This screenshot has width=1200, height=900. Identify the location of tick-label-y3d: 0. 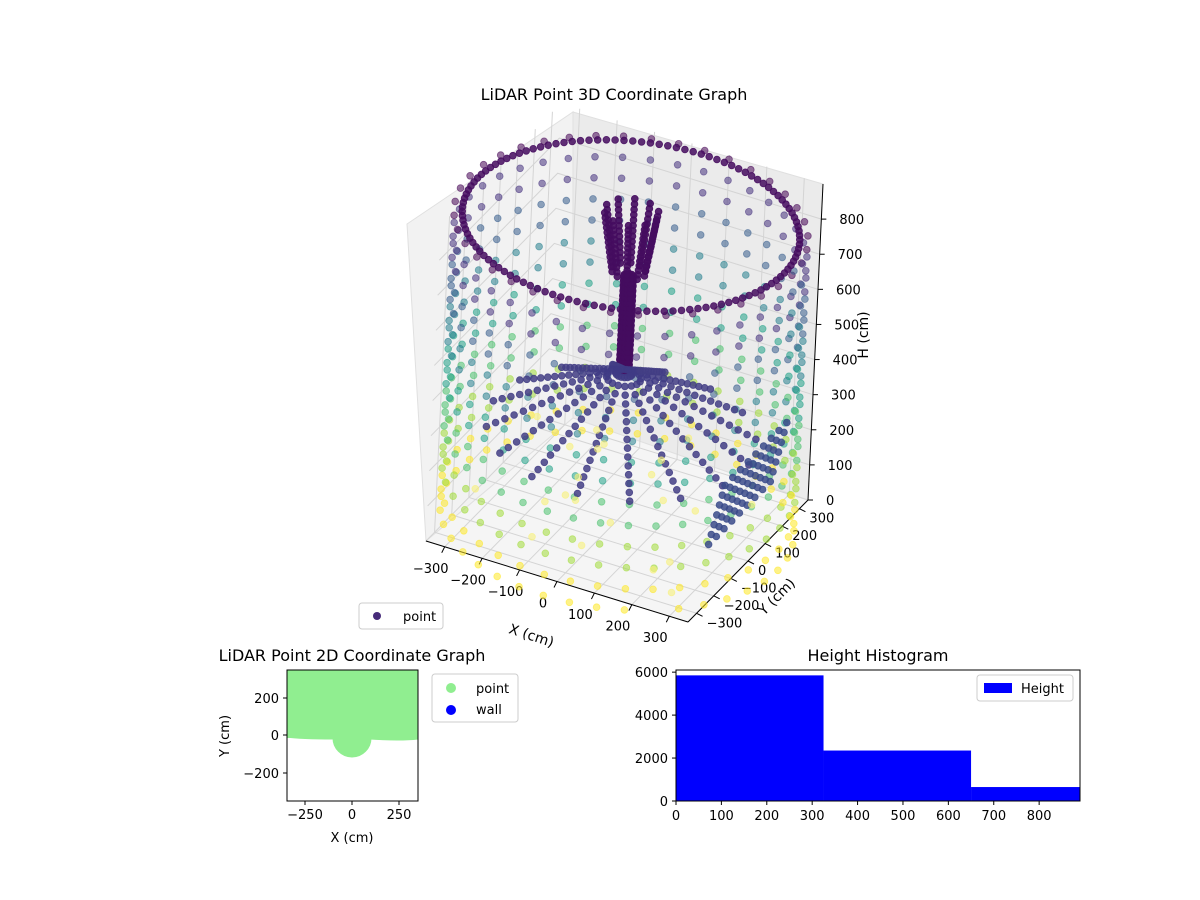
(762, 571).